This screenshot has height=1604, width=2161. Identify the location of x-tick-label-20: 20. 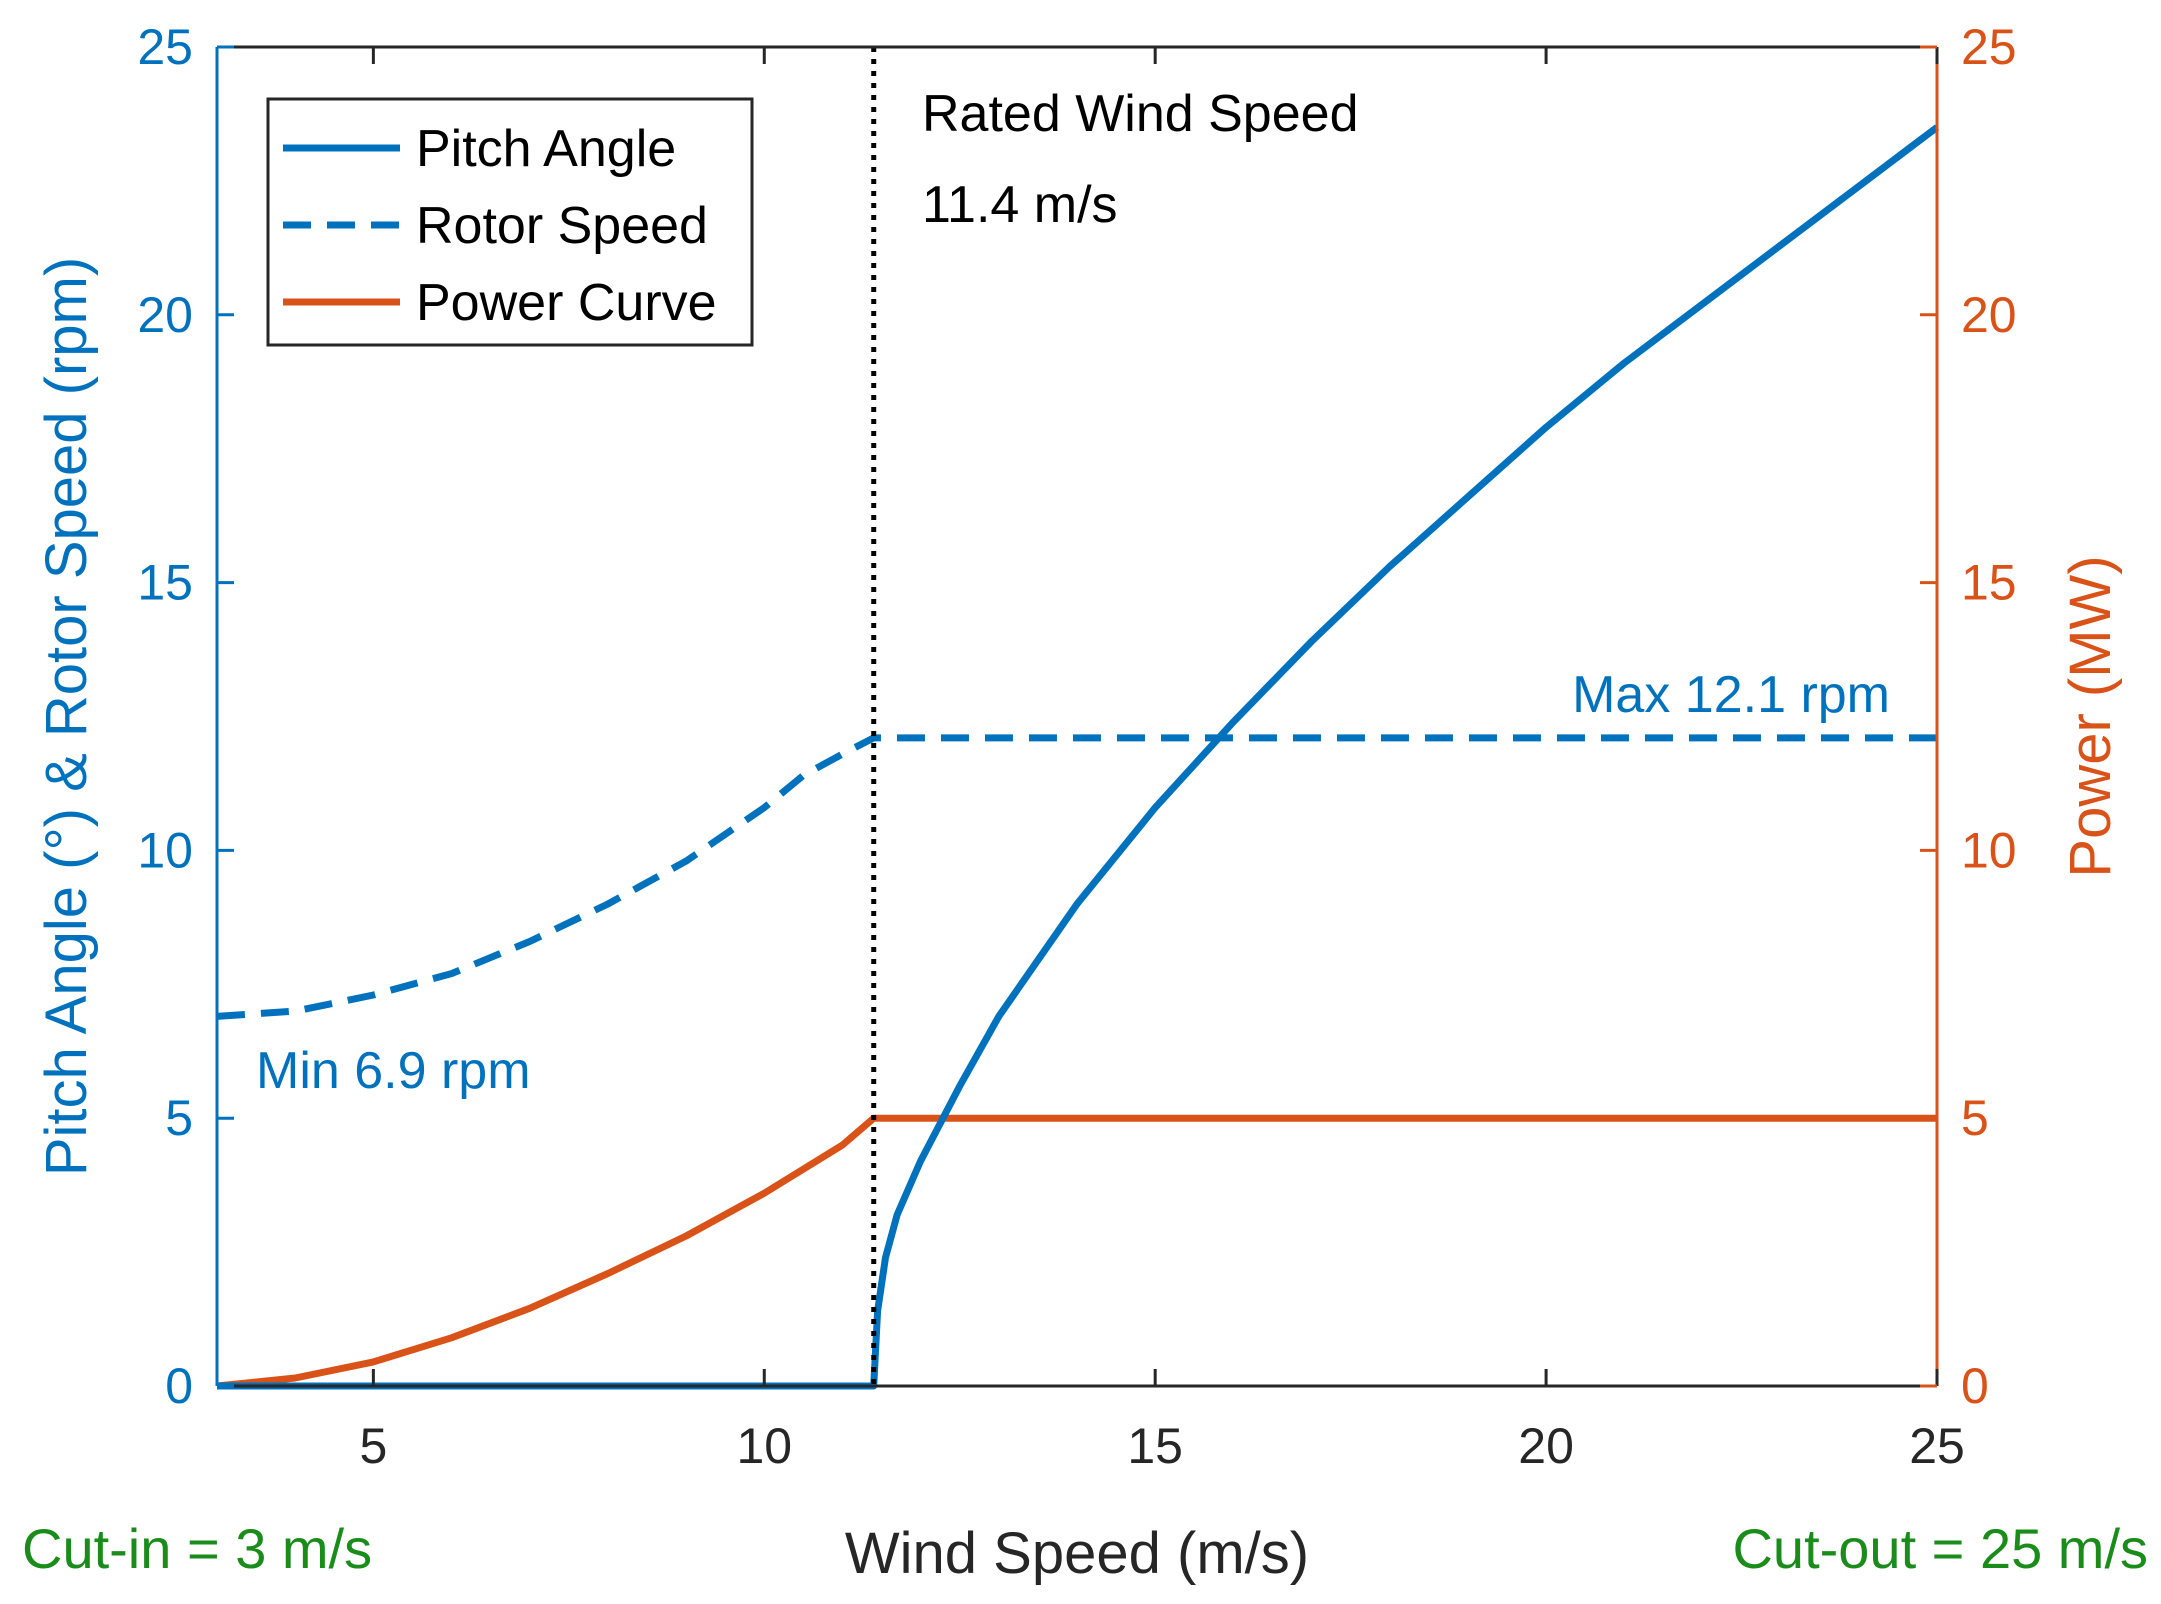
(1546, 1446).